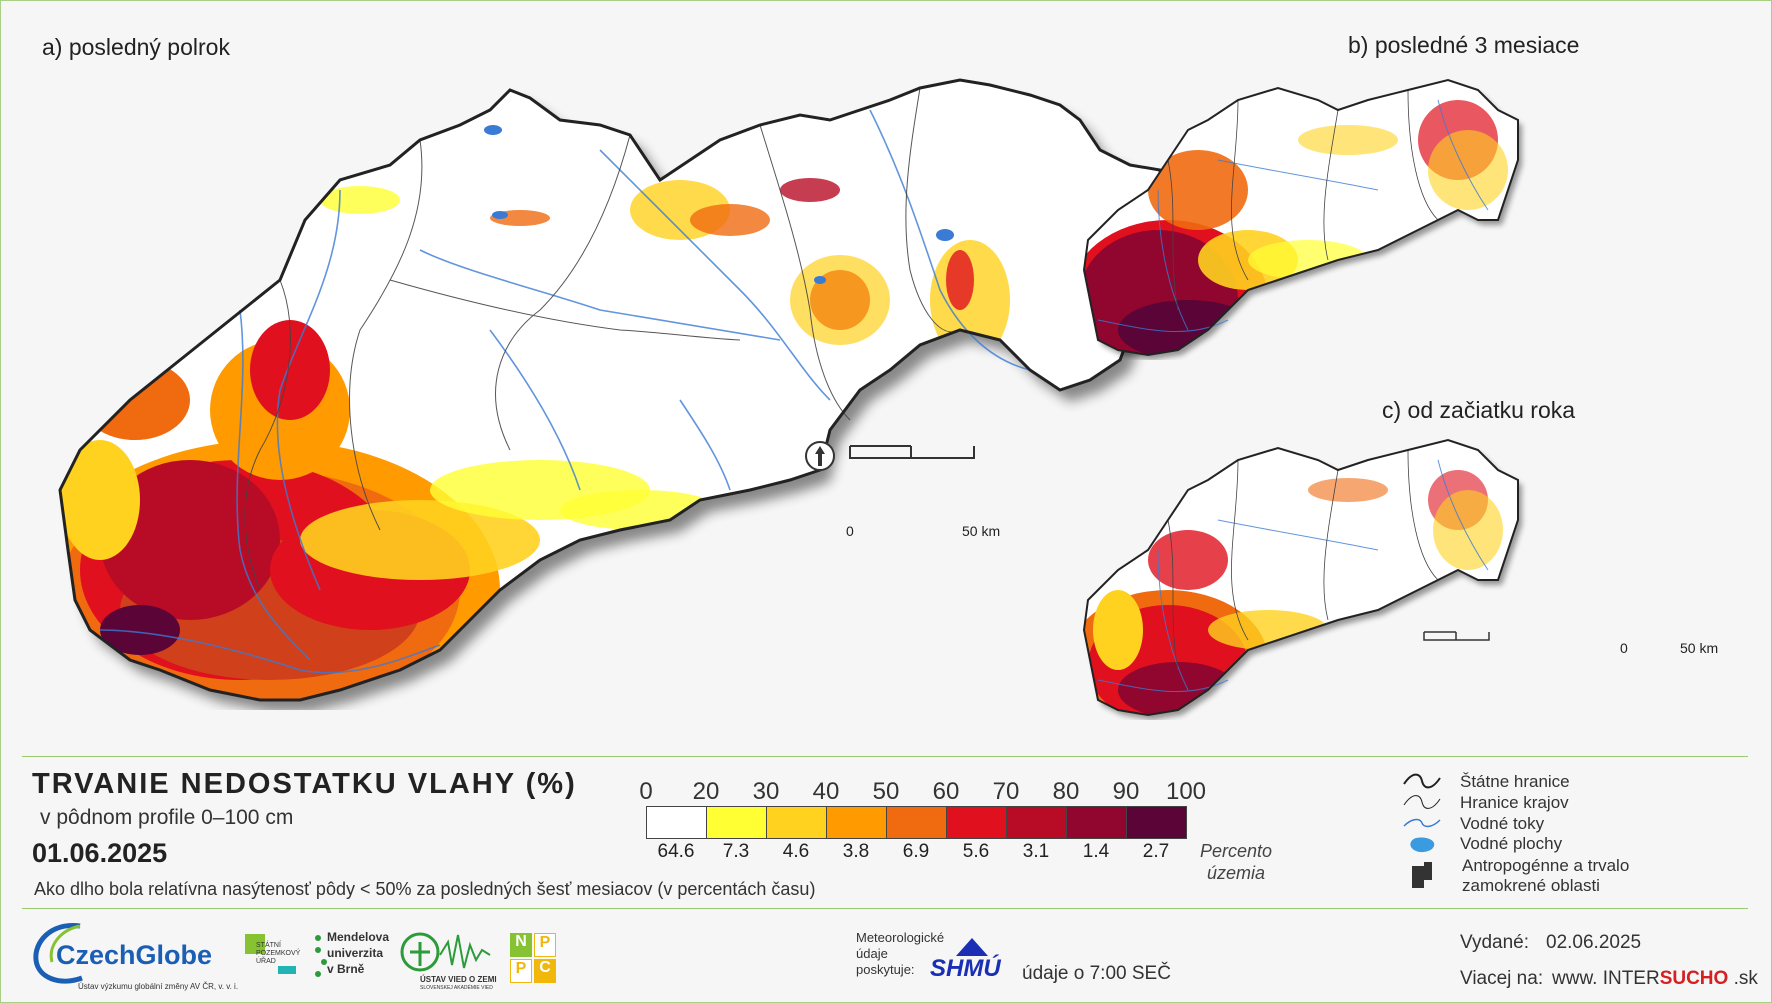 The width and height of the screenshot is (1772, 1003). Describe the element at coordinates (1096, 973) in the screenshot. I see `data-time: údaje o 7:00 SEČ` at that location.